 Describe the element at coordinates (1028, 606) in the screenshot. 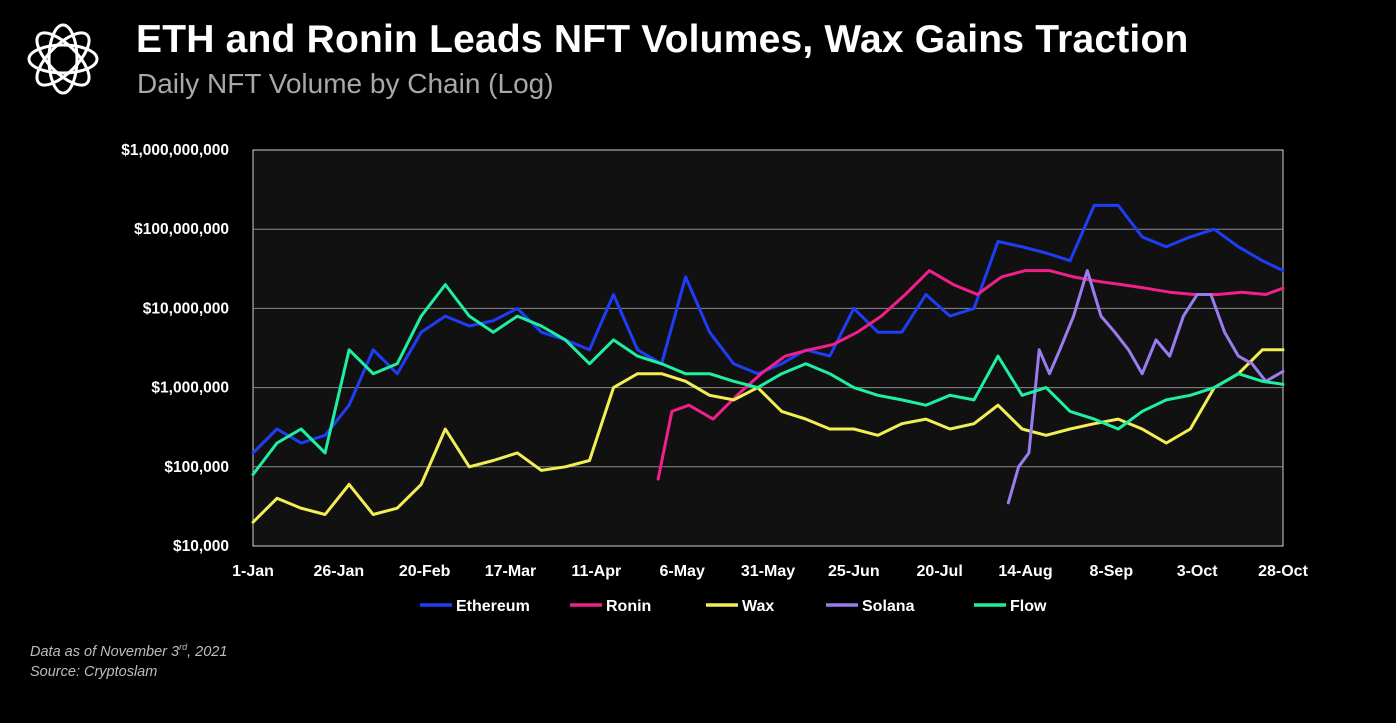

I see `legend-label: Flow` at that location.